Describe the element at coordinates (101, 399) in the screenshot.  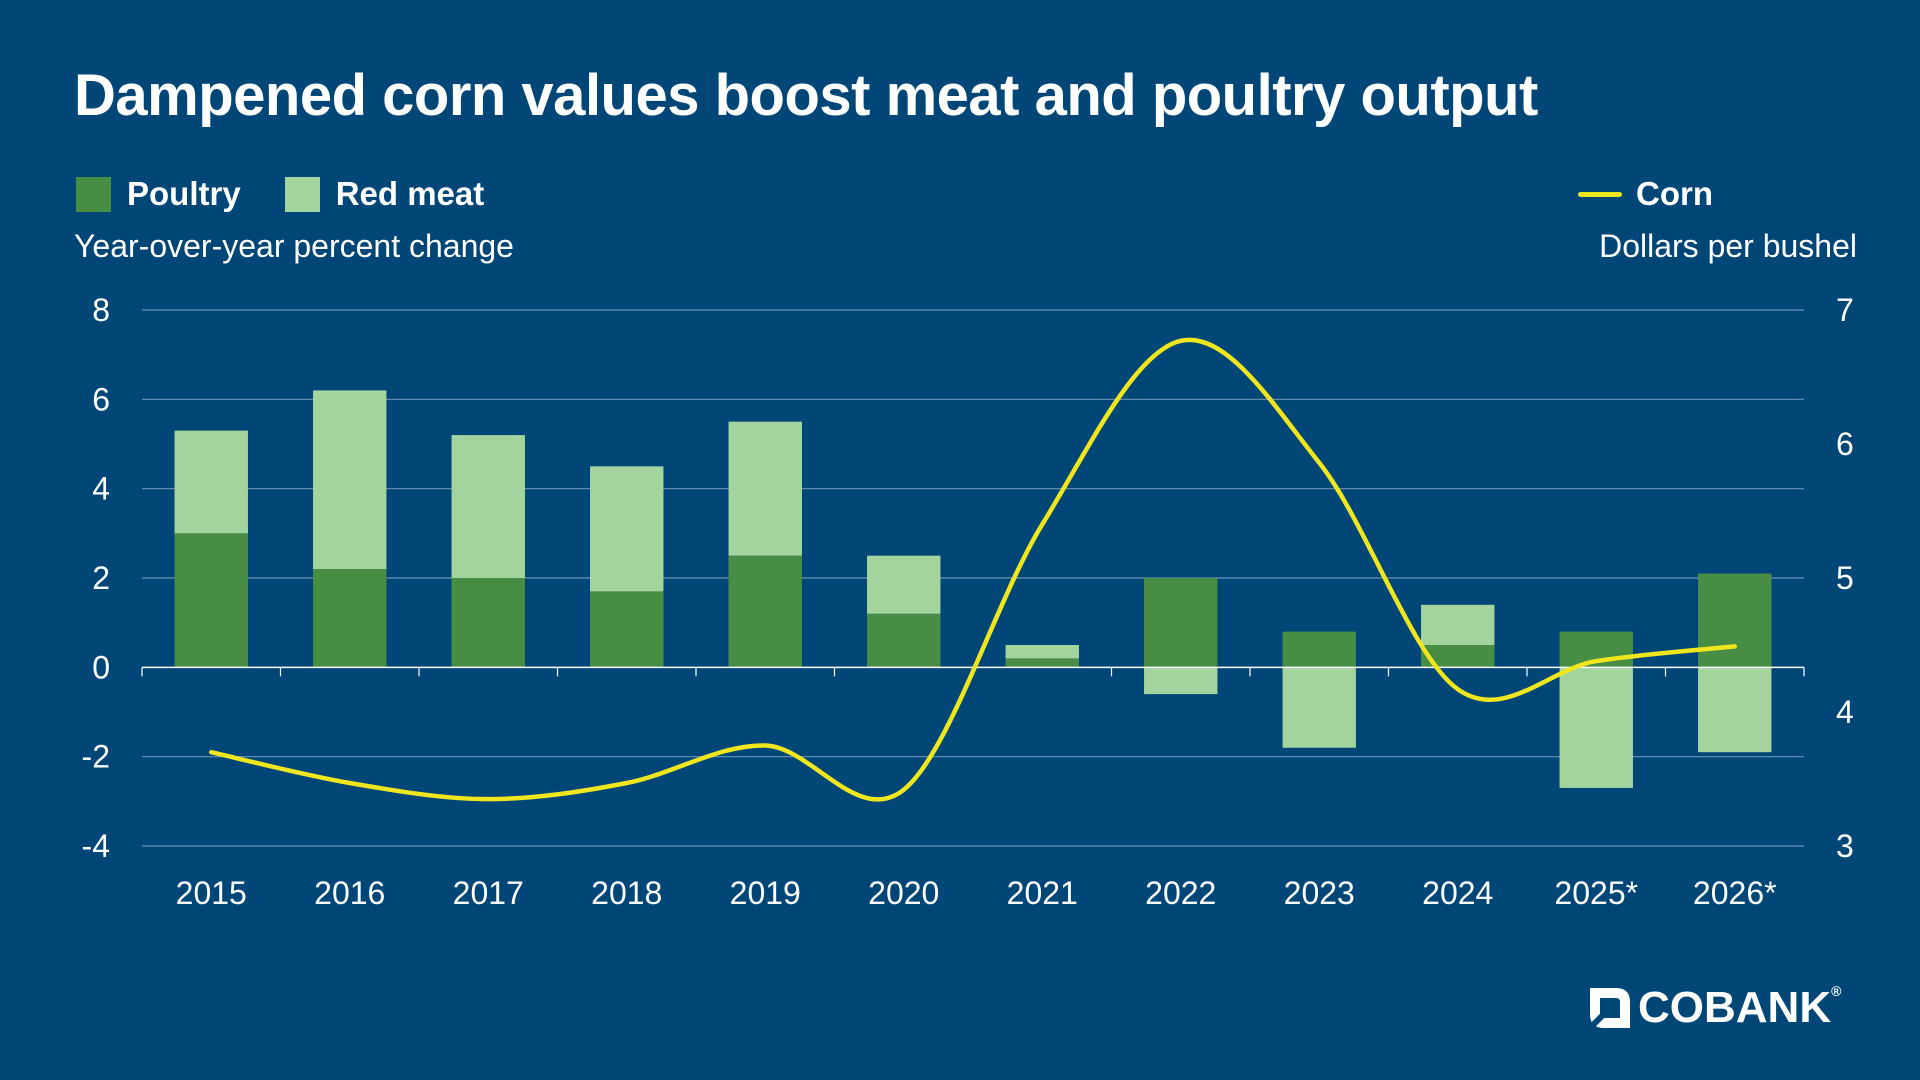
I see `left-tick-label: 6` at that location.